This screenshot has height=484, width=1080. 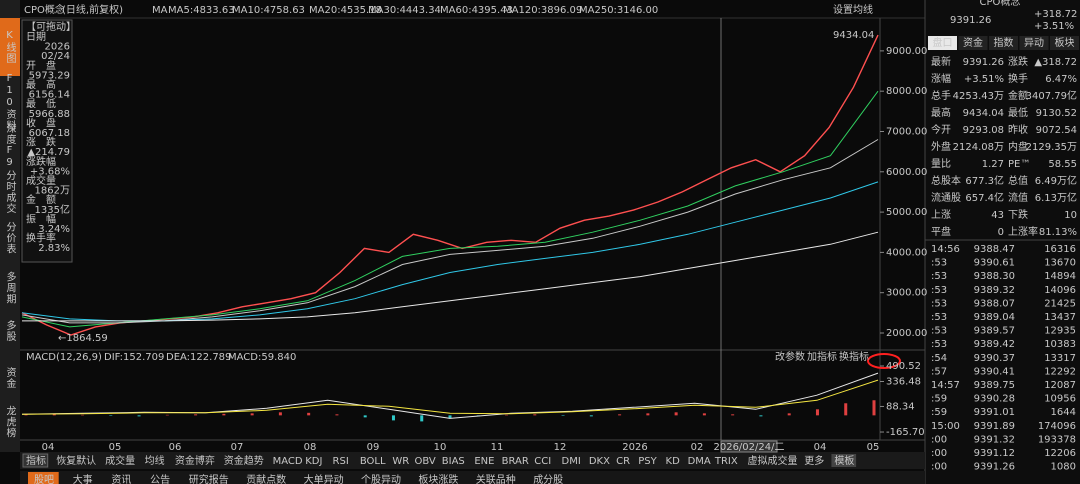 What do you see at coordinates (939, 358) in the screenshot?
I see `tick-time: :54` at bounding box center [939, 358].